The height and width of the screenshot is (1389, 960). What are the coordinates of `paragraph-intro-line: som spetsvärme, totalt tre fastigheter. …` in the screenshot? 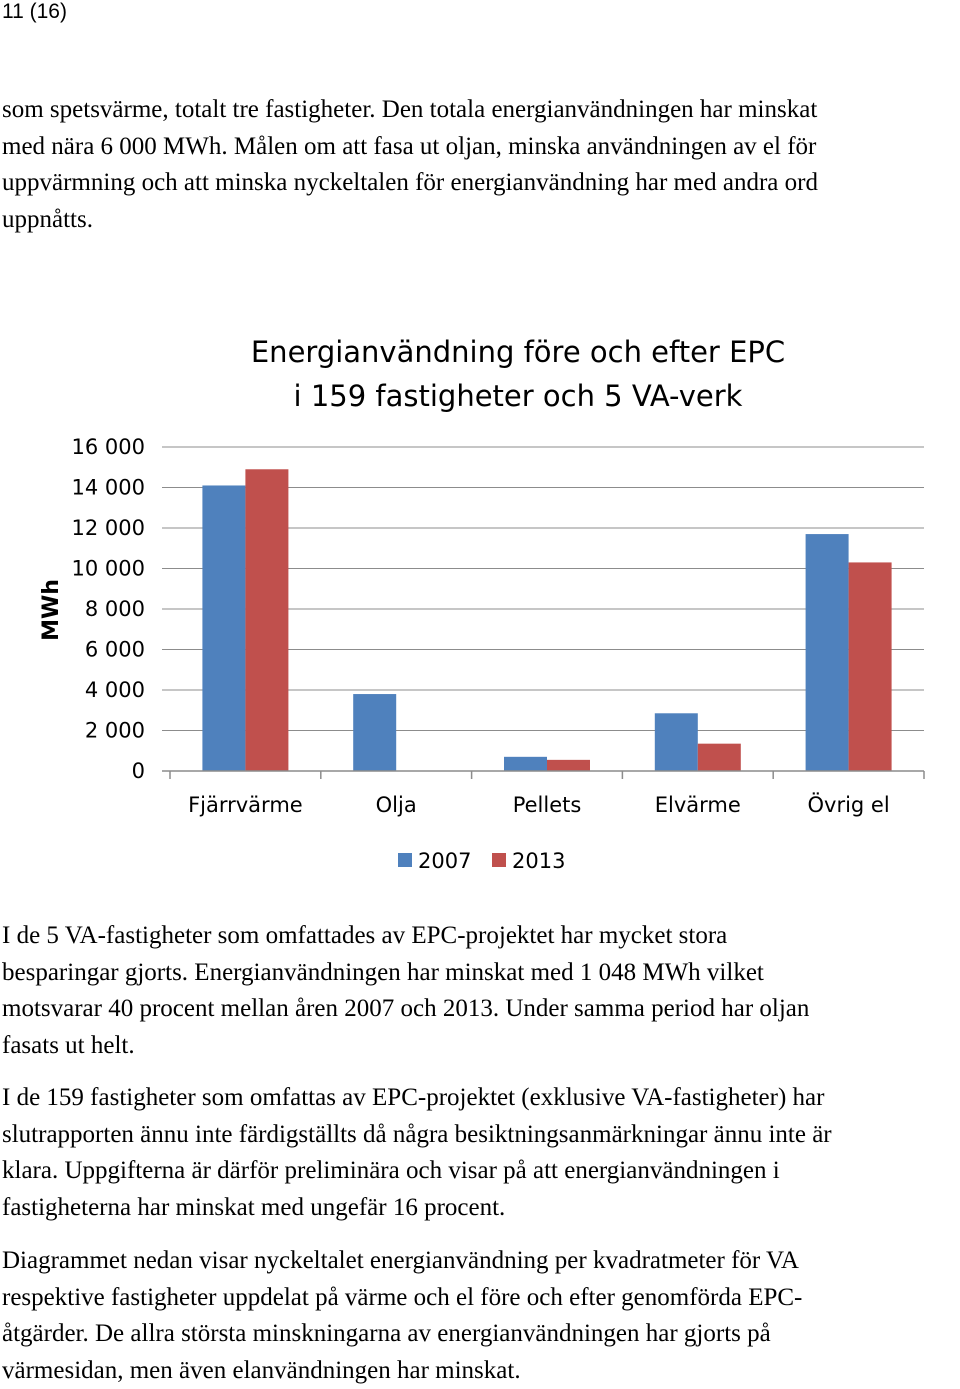 It's located at (410, 109).